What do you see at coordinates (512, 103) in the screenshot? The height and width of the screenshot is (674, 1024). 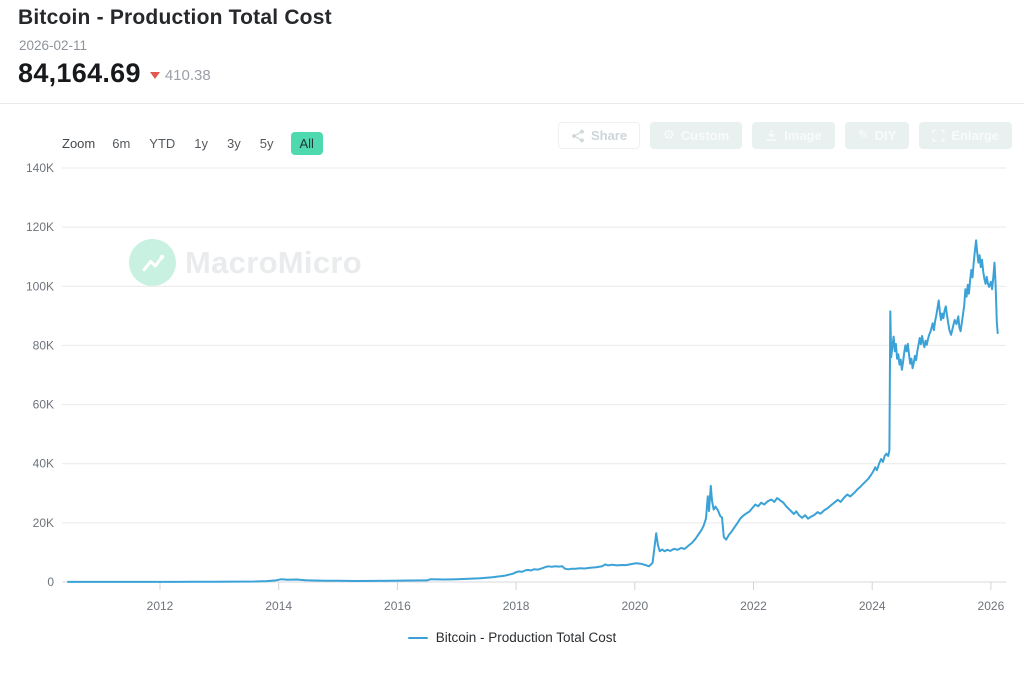 I see `header-divider` at bounding box center [512, 103].